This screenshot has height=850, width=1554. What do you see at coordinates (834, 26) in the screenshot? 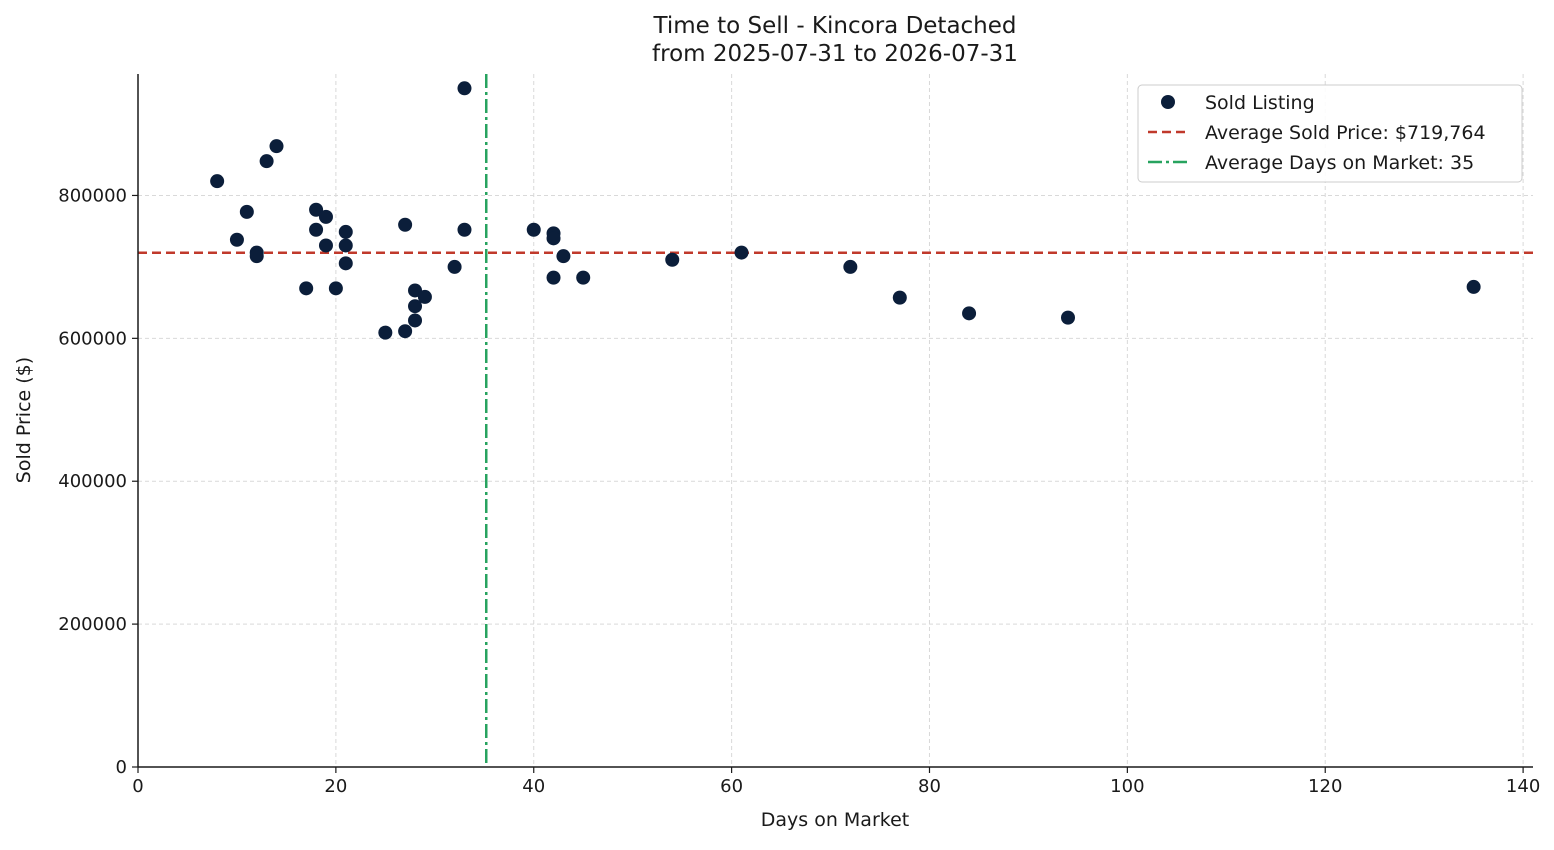
I see `chart-title-line-1: Time to Sell - Kincora Detached` at bounding box center [834, 26].